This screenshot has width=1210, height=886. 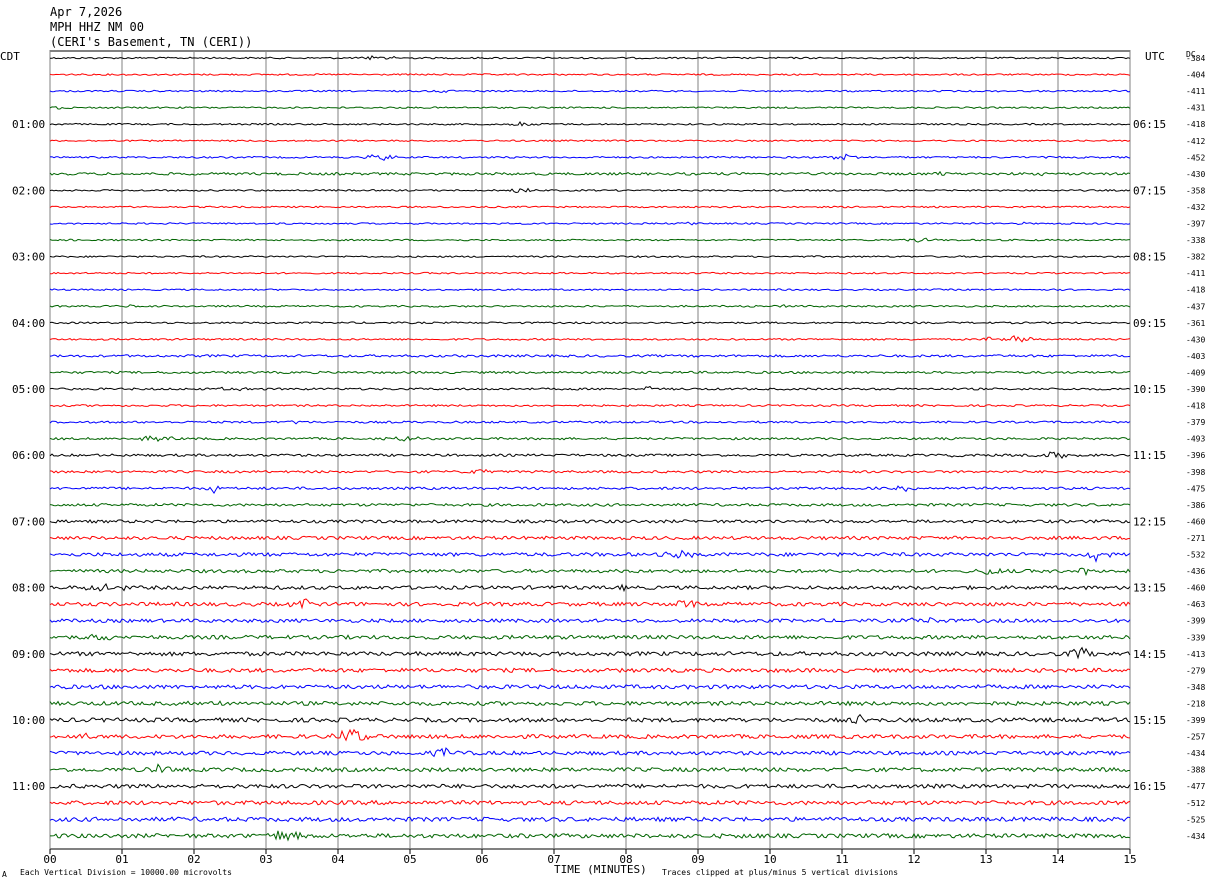 What do you see at coordinates (1195, 389) in the screenshot?
I see `dc-offset-label: -390` at bounding box center [1195, 389].